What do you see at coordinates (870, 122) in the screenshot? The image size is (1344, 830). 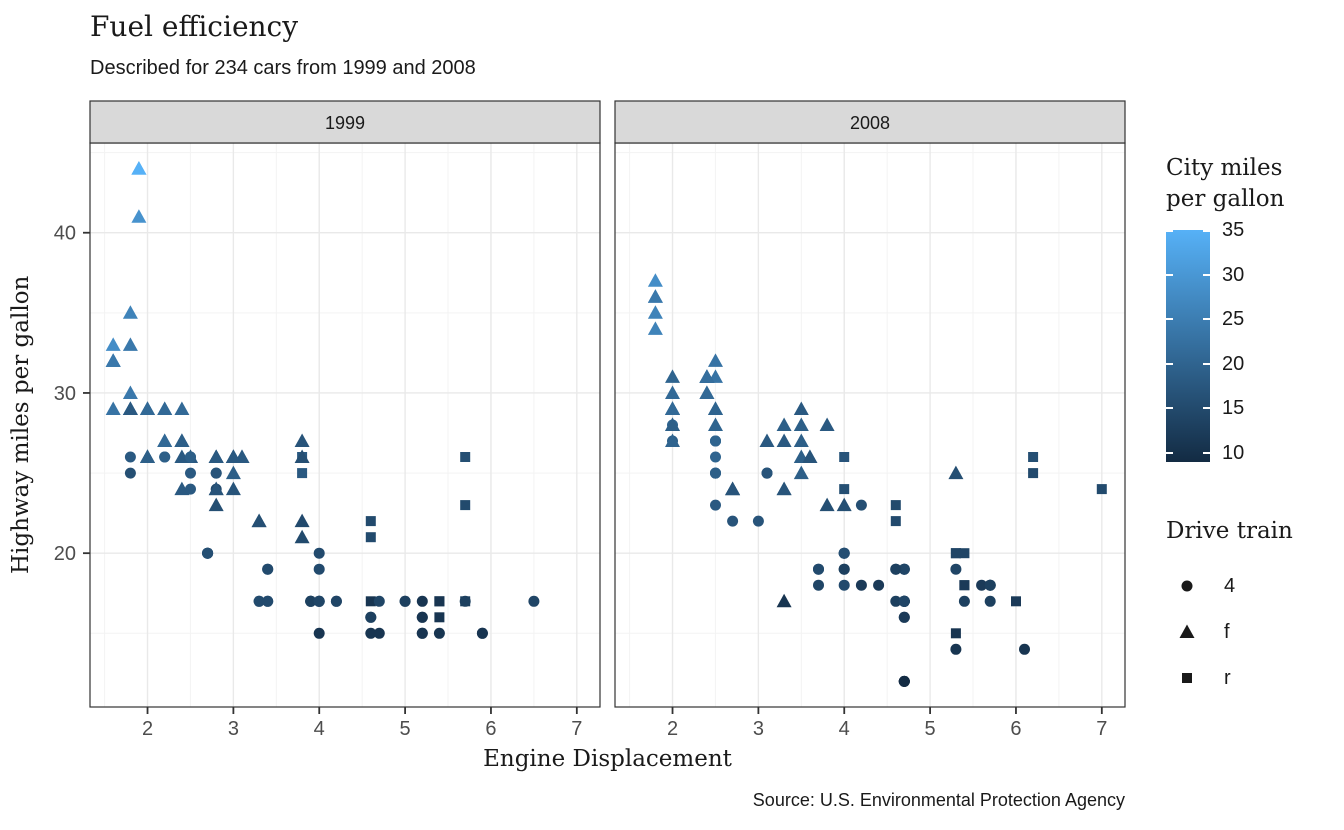 I see `facet-strip` at bounding box center [870, 122].